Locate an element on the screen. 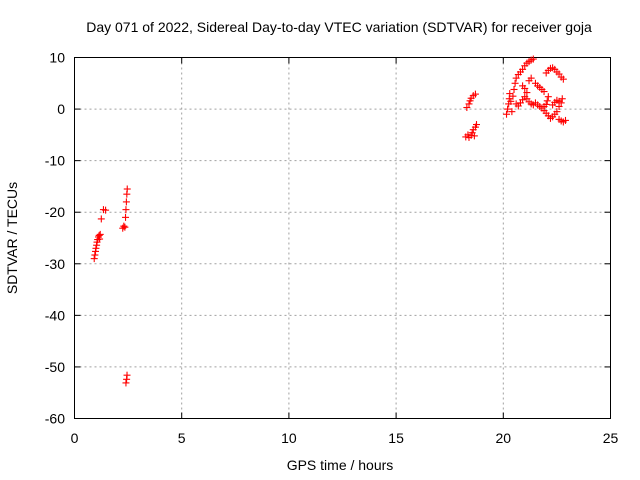  y-tick-label: -30 is located at coordinates (55, 264).